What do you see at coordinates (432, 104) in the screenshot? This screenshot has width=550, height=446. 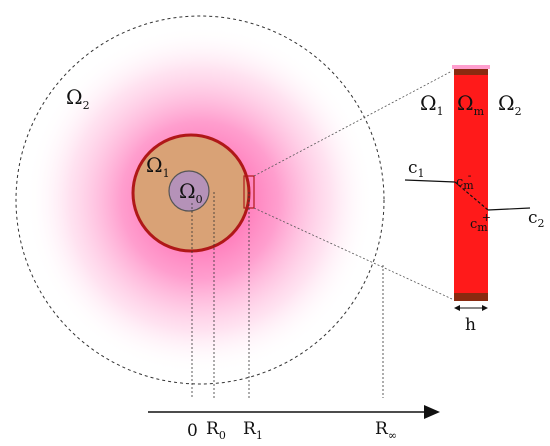 I see `inset-label-omega1: Ω1` at bounding box center [432, 104].